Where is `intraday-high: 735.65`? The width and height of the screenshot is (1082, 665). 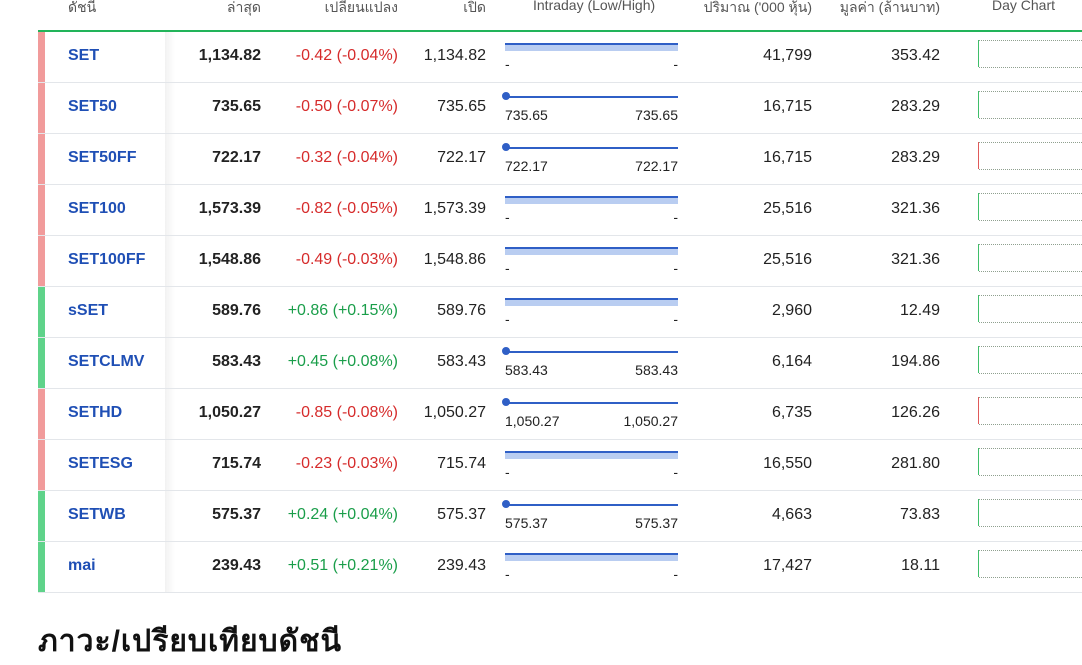 intraday-high: 735.65 is located at coordinates (656, 115).